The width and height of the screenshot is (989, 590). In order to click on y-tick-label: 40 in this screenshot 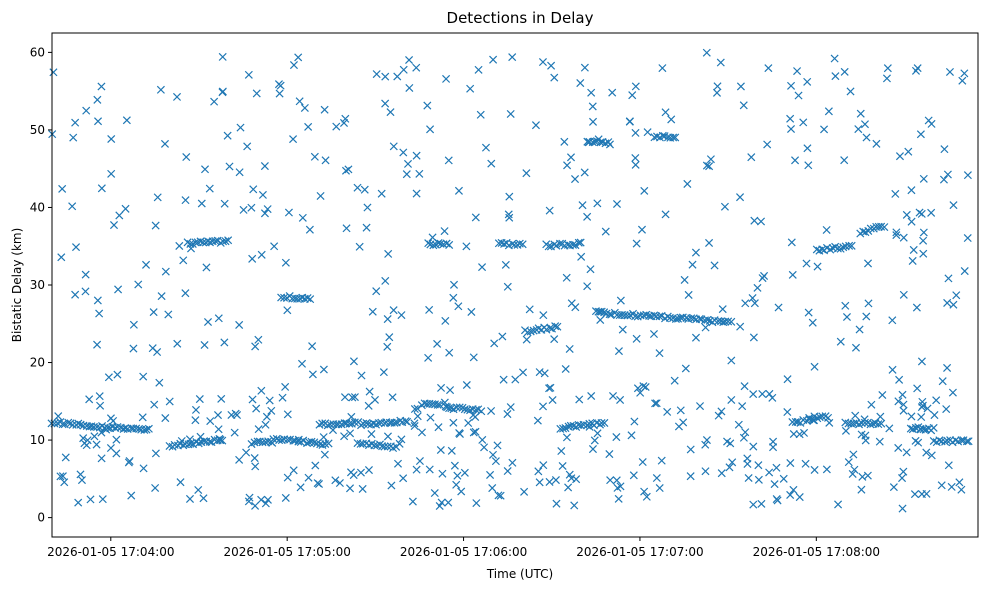, I will do `click(37, 207)`.